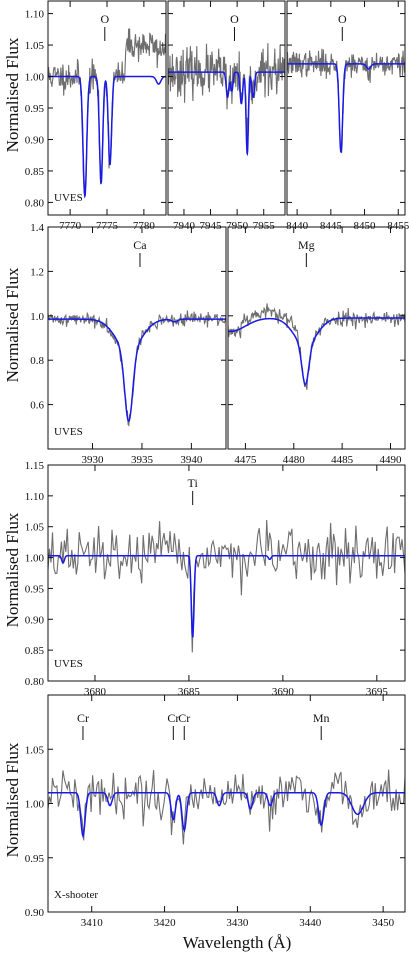 The image size is (409, 960). I want to click on y-tick-label: 1.15, so click(35, 466).